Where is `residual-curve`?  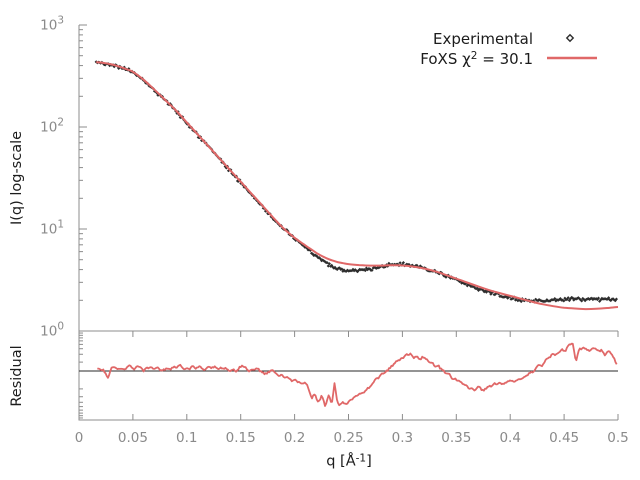
residual-curve is located at coordinates (357, 374).